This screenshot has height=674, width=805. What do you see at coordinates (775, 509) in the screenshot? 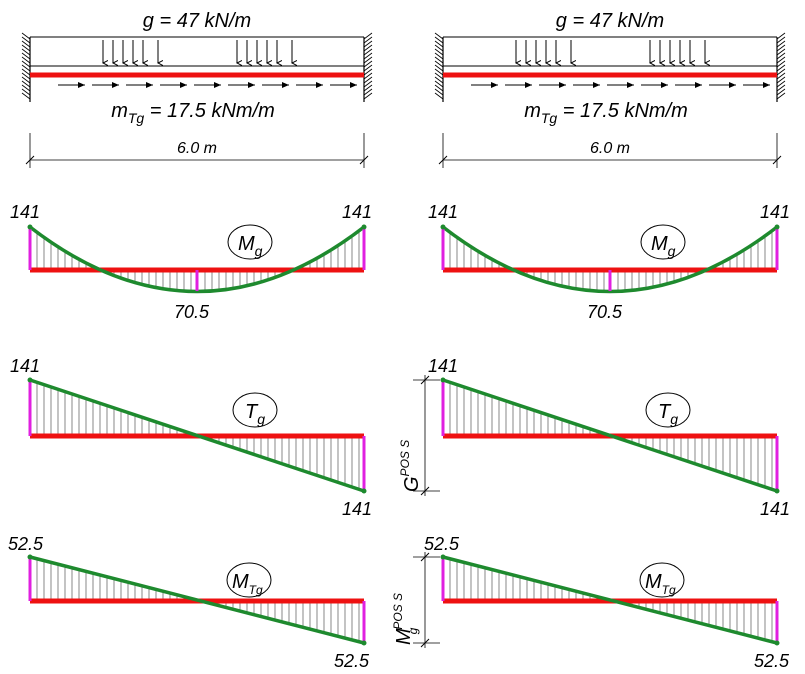
I see `shear-bottom-value-2: 141` at bounding box center [775, 509].